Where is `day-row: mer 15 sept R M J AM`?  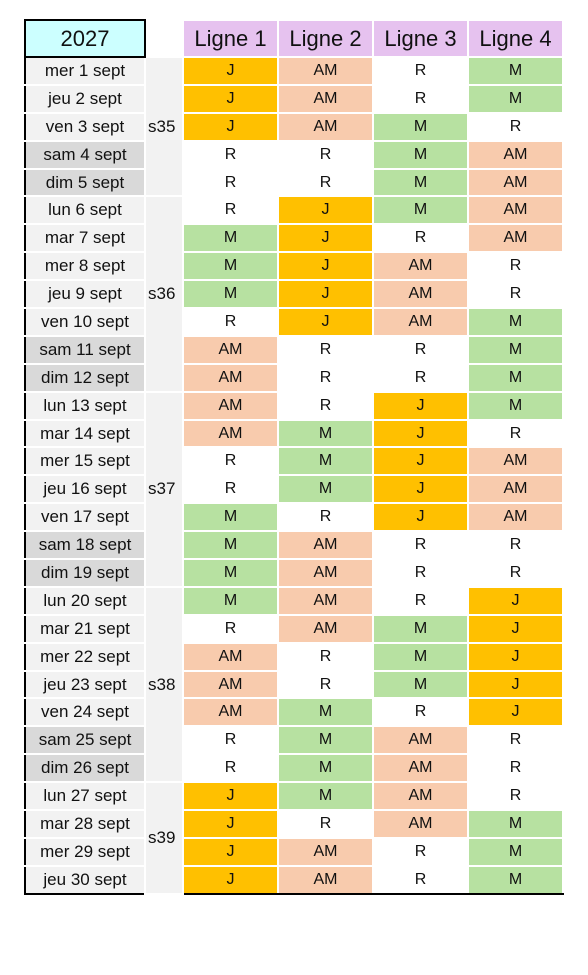 day-row: mer 15 sept R M J AM is located at coordinates (294, 461).